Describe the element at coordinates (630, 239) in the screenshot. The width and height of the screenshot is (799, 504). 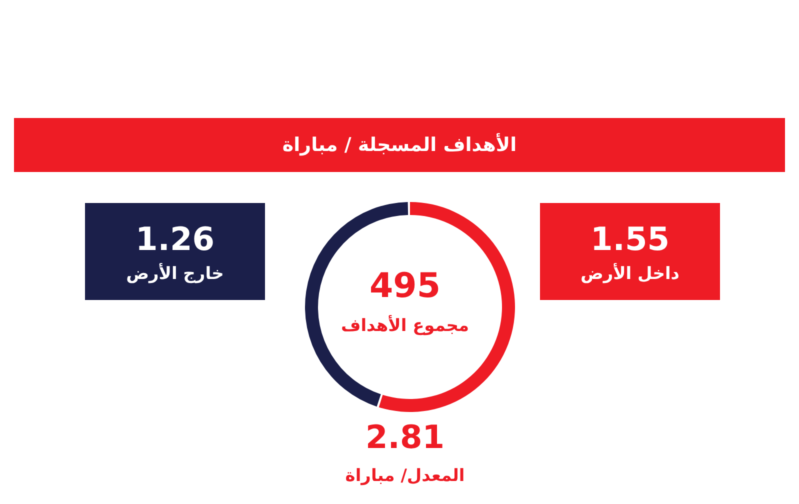
I see `data-label: 1.55` at that location.